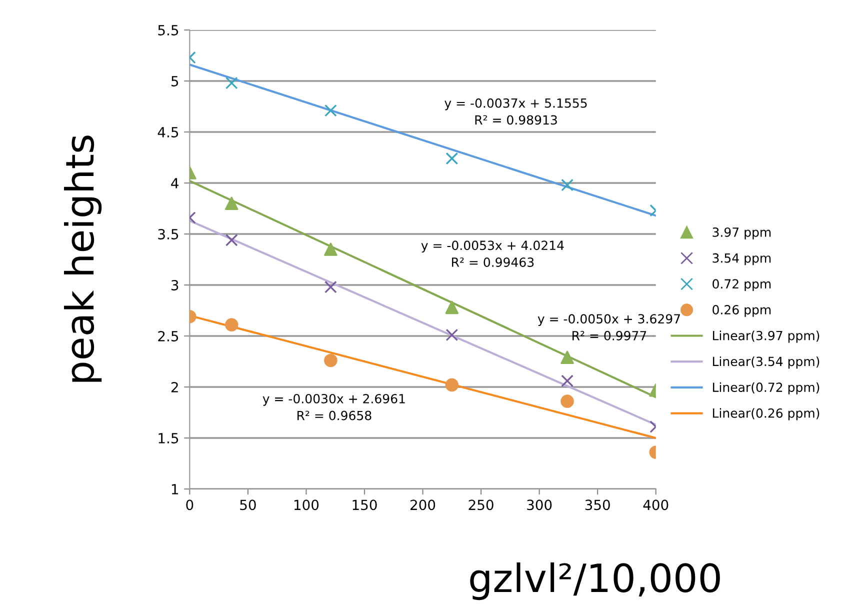 The width and height of the screenshot is (843, 612). What do you see at coordinates (481, 505) in the screenshot?
I see `x-tick-label: 250` at bounding box center [481, 505].